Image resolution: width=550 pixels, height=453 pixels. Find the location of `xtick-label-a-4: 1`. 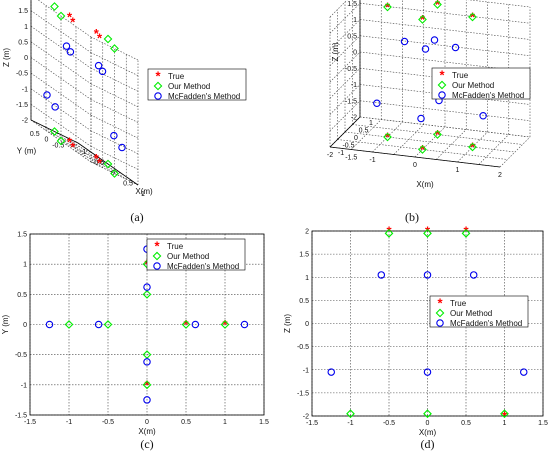

xtick-label-a-4: 1 is located at coordinates (143, 194).